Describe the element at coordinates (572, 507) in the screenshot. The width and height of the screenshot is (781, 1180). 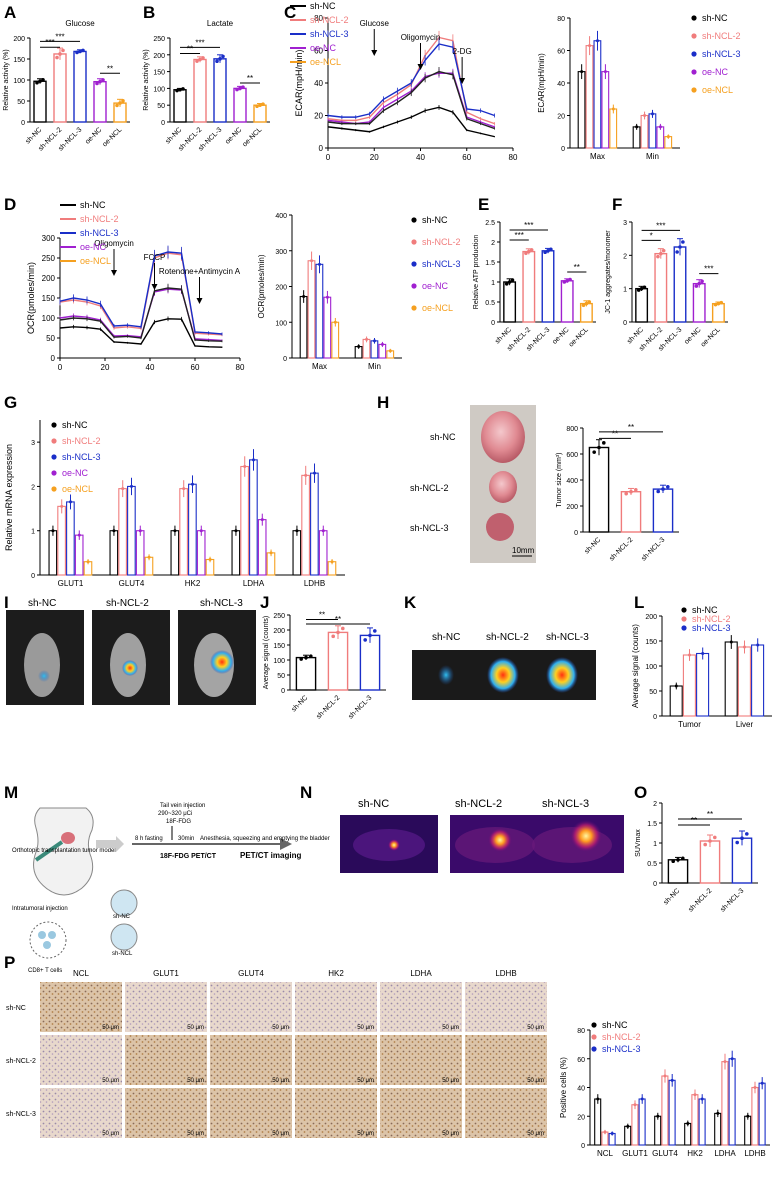
I see `y-tick-label: 200` at that location.